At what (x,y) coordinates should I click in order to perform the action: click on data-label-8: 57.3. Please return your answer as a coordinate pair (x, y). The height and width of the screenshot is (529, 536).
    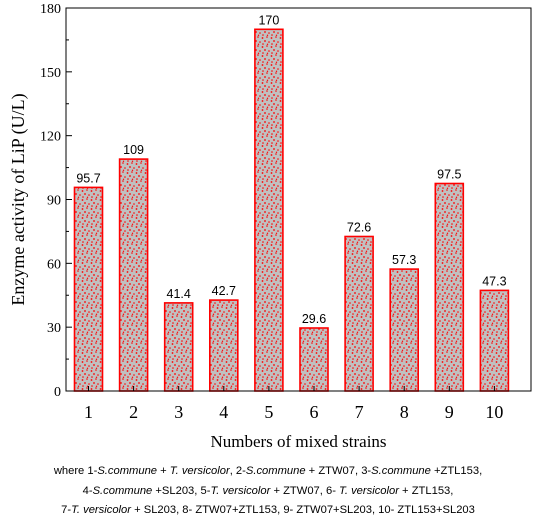
    Looking at the image, I should click on (404, 260).